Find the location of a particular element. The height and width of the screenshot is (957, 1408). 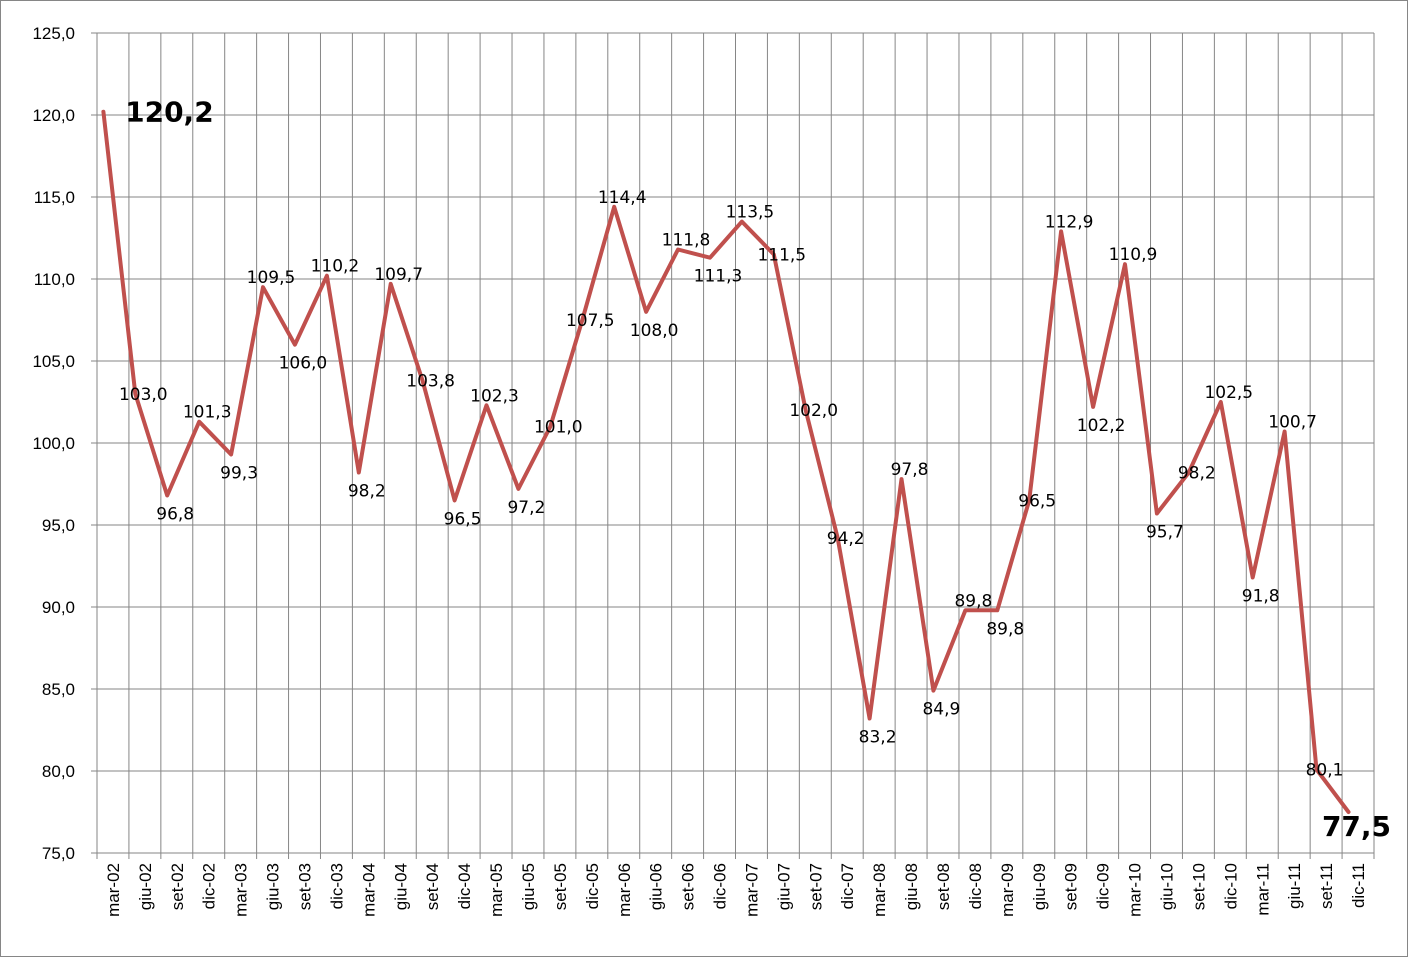

data-label: 102,3 is located at coordinates (494, 396).